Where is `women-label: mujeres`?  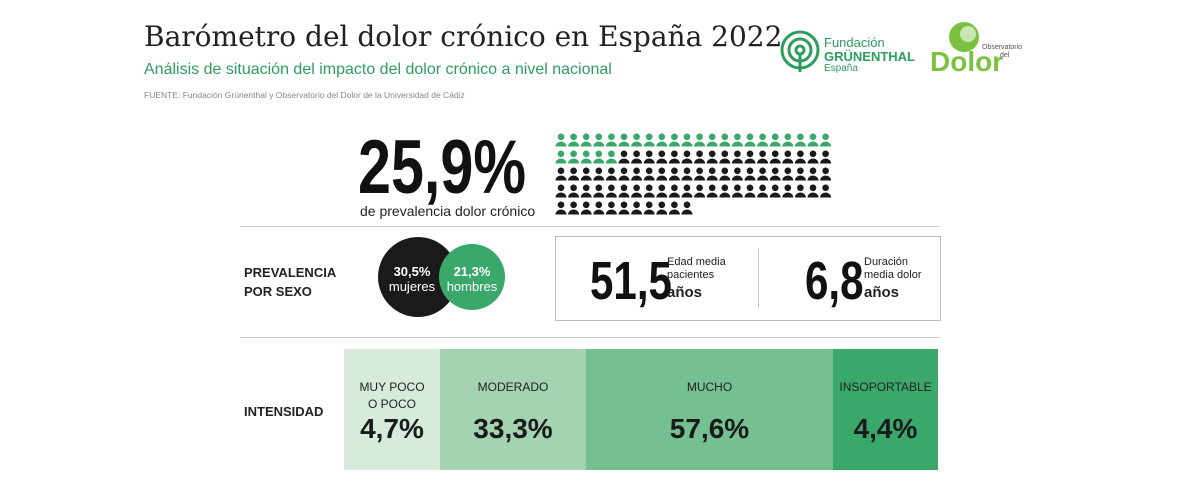 women-label: mujeres is located at coordinates (412, 286).